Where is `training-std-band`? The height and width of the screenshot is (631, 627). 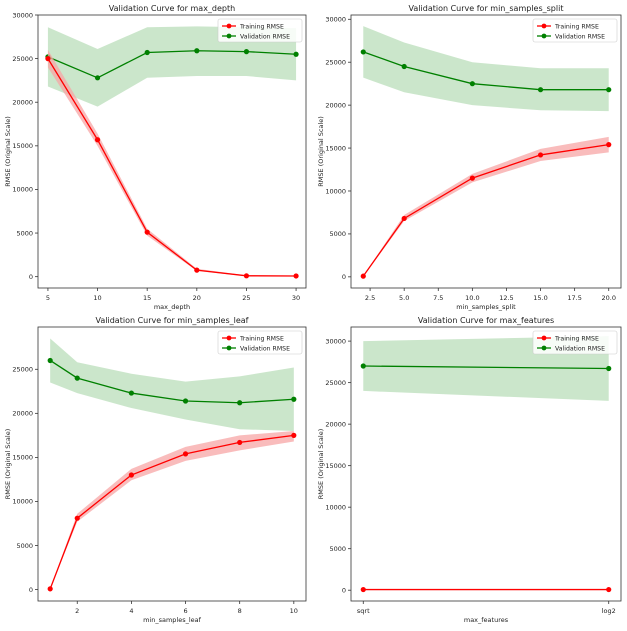 training-std-band is located at coordinates (172, 510).